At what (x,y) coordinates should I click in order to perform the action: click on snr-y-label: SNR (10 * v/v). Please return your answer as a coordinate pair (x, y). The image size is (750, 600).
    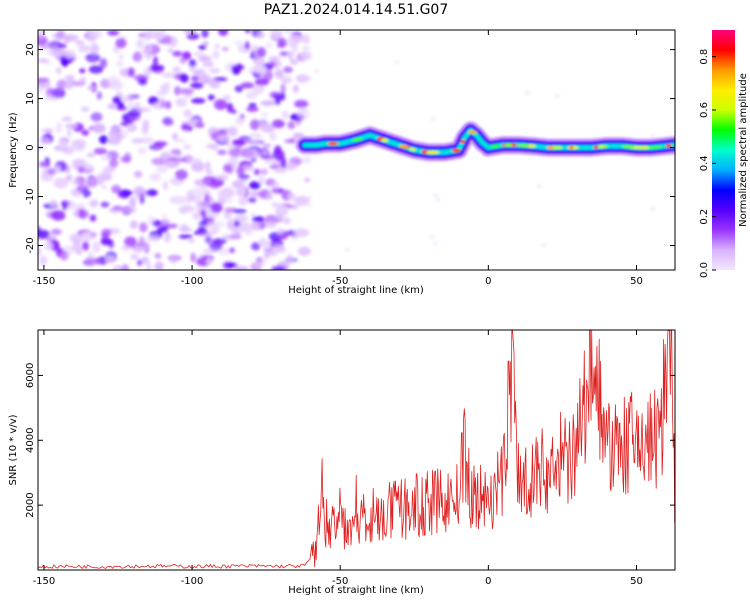
    Looking at the image, I should click on (13, 449).